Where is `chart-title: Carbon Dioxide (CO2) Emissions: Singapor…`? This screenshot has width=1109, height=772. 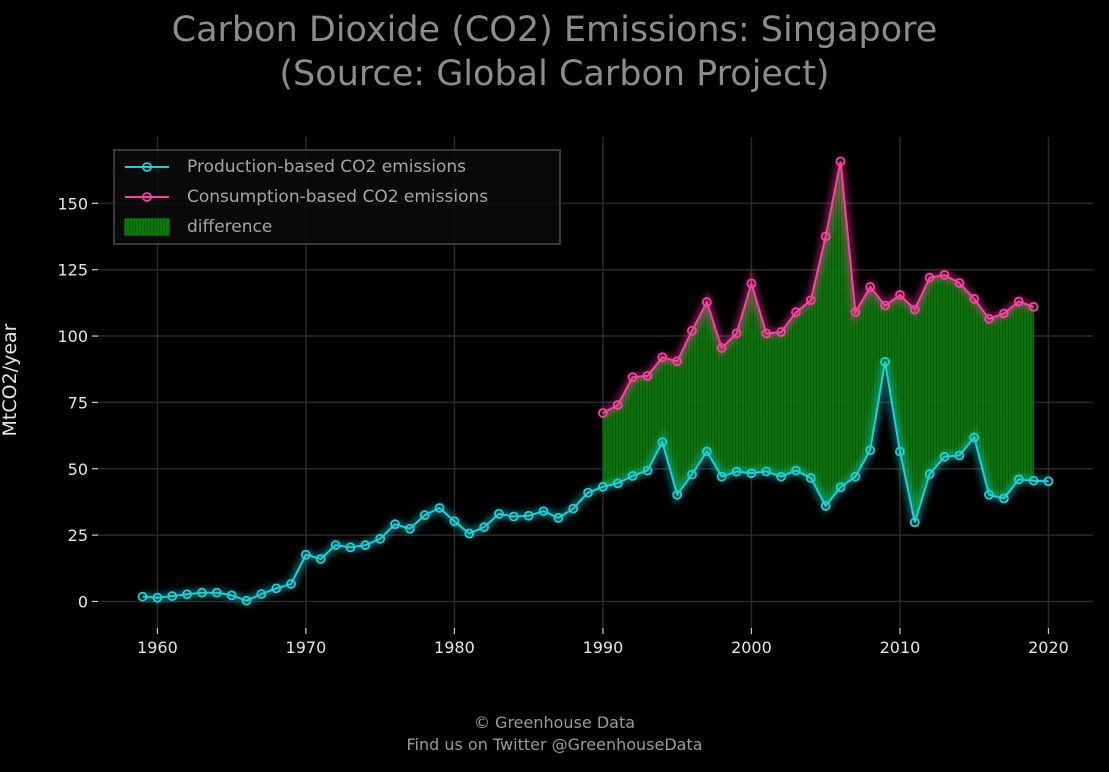
chart-title: Carbon Dioxide (CO2) Emissions: Singapor… is located at coordinates (554, 52).